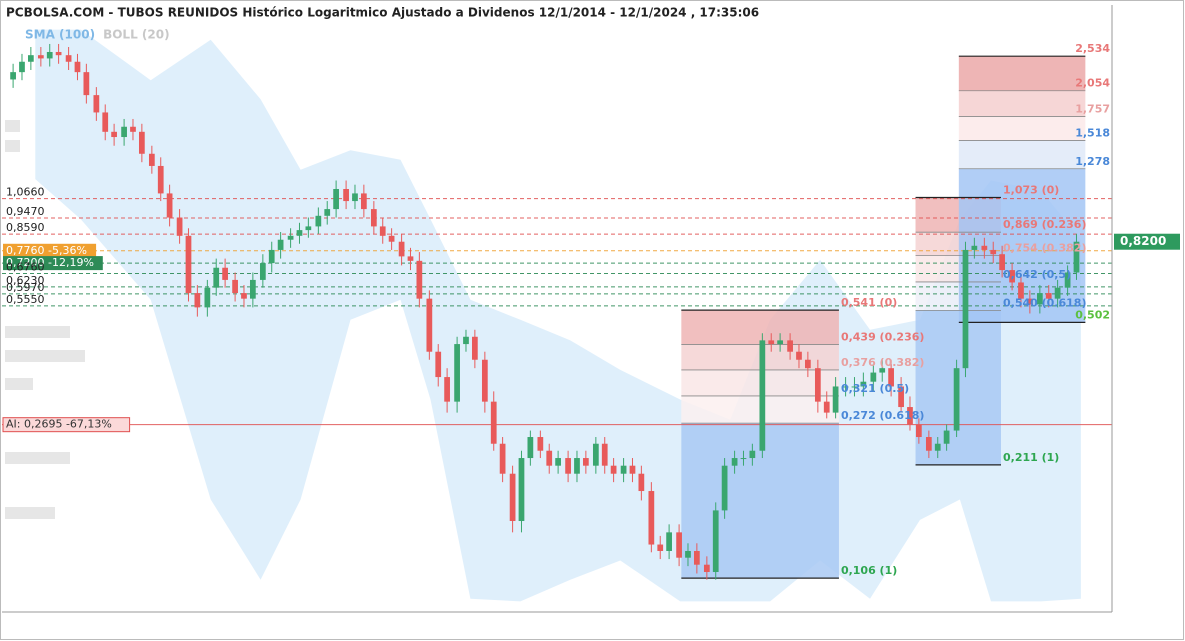 The height and width of the screenshot is (641, 1185). Describe the element at coordinates (1031, 190) in the screenshot. I see `fib-label: 1,073 (0)` at that location.